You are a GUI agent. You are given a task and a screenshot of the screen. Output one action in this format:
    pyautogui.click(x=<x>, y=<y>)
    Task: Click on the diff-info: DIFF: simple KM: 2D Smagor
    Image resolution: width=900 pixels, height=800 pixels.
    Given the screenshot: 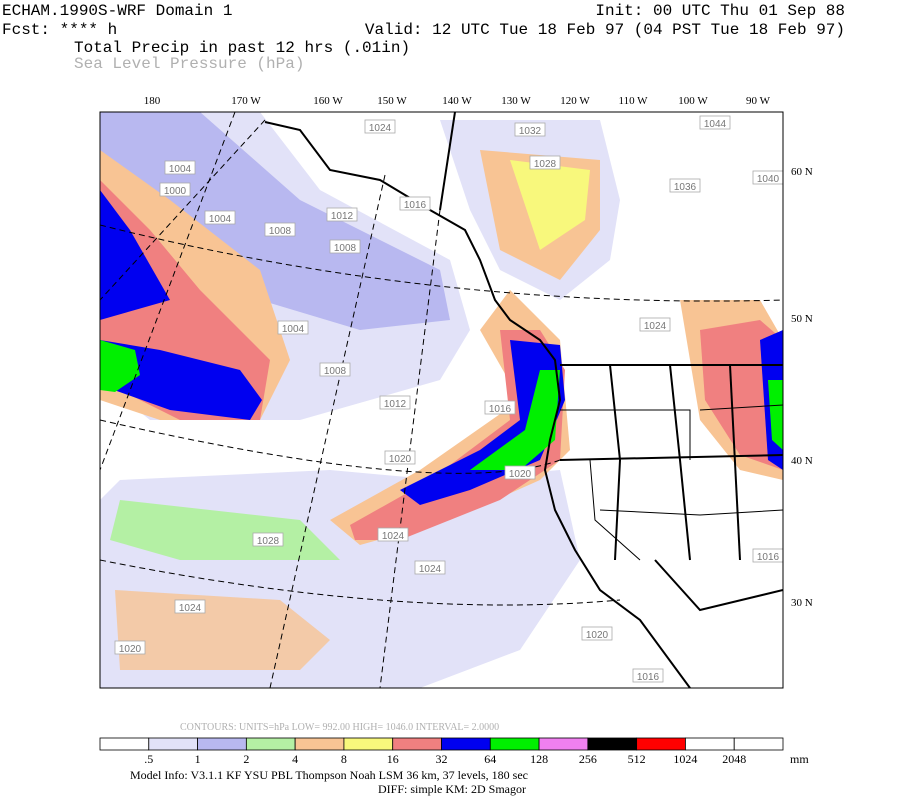 What is the action you would take?
    pyautogui.click(x=452, y=789)
    